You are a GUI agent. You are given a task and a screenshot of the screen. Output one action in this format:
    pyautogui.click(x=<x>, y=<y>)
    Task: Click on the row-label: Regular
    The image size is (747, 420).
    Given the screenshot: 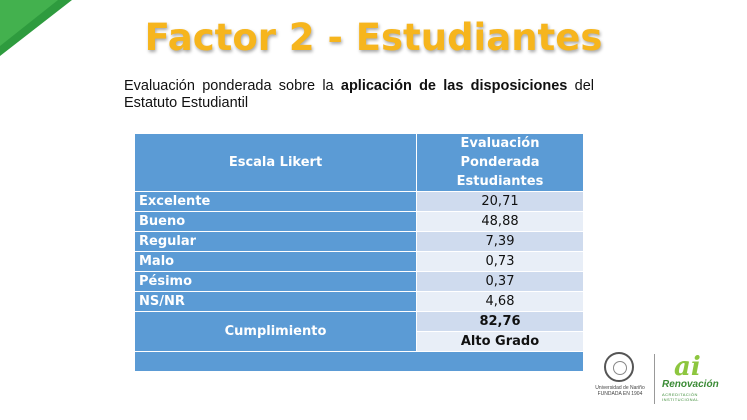 What is the action you would take?
    pyautogui.click(x=275, y=241)
    